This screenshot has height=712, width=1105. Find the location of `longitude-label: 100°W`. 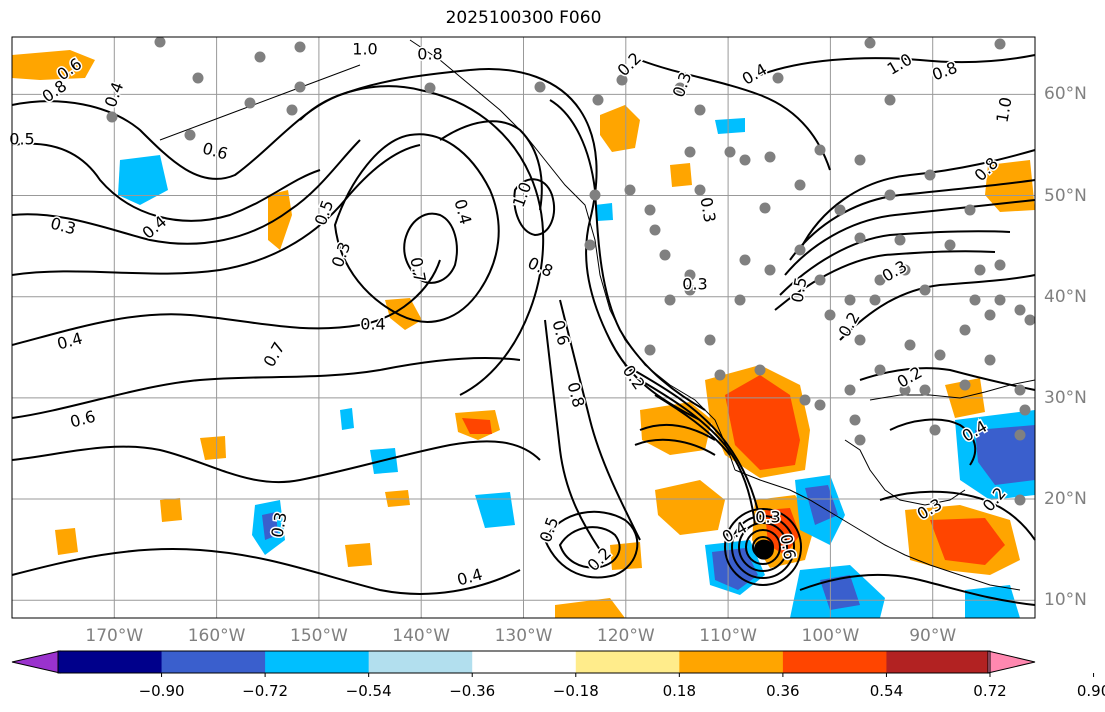

longitude-label: 100°W is located at coordinates (830, 636).